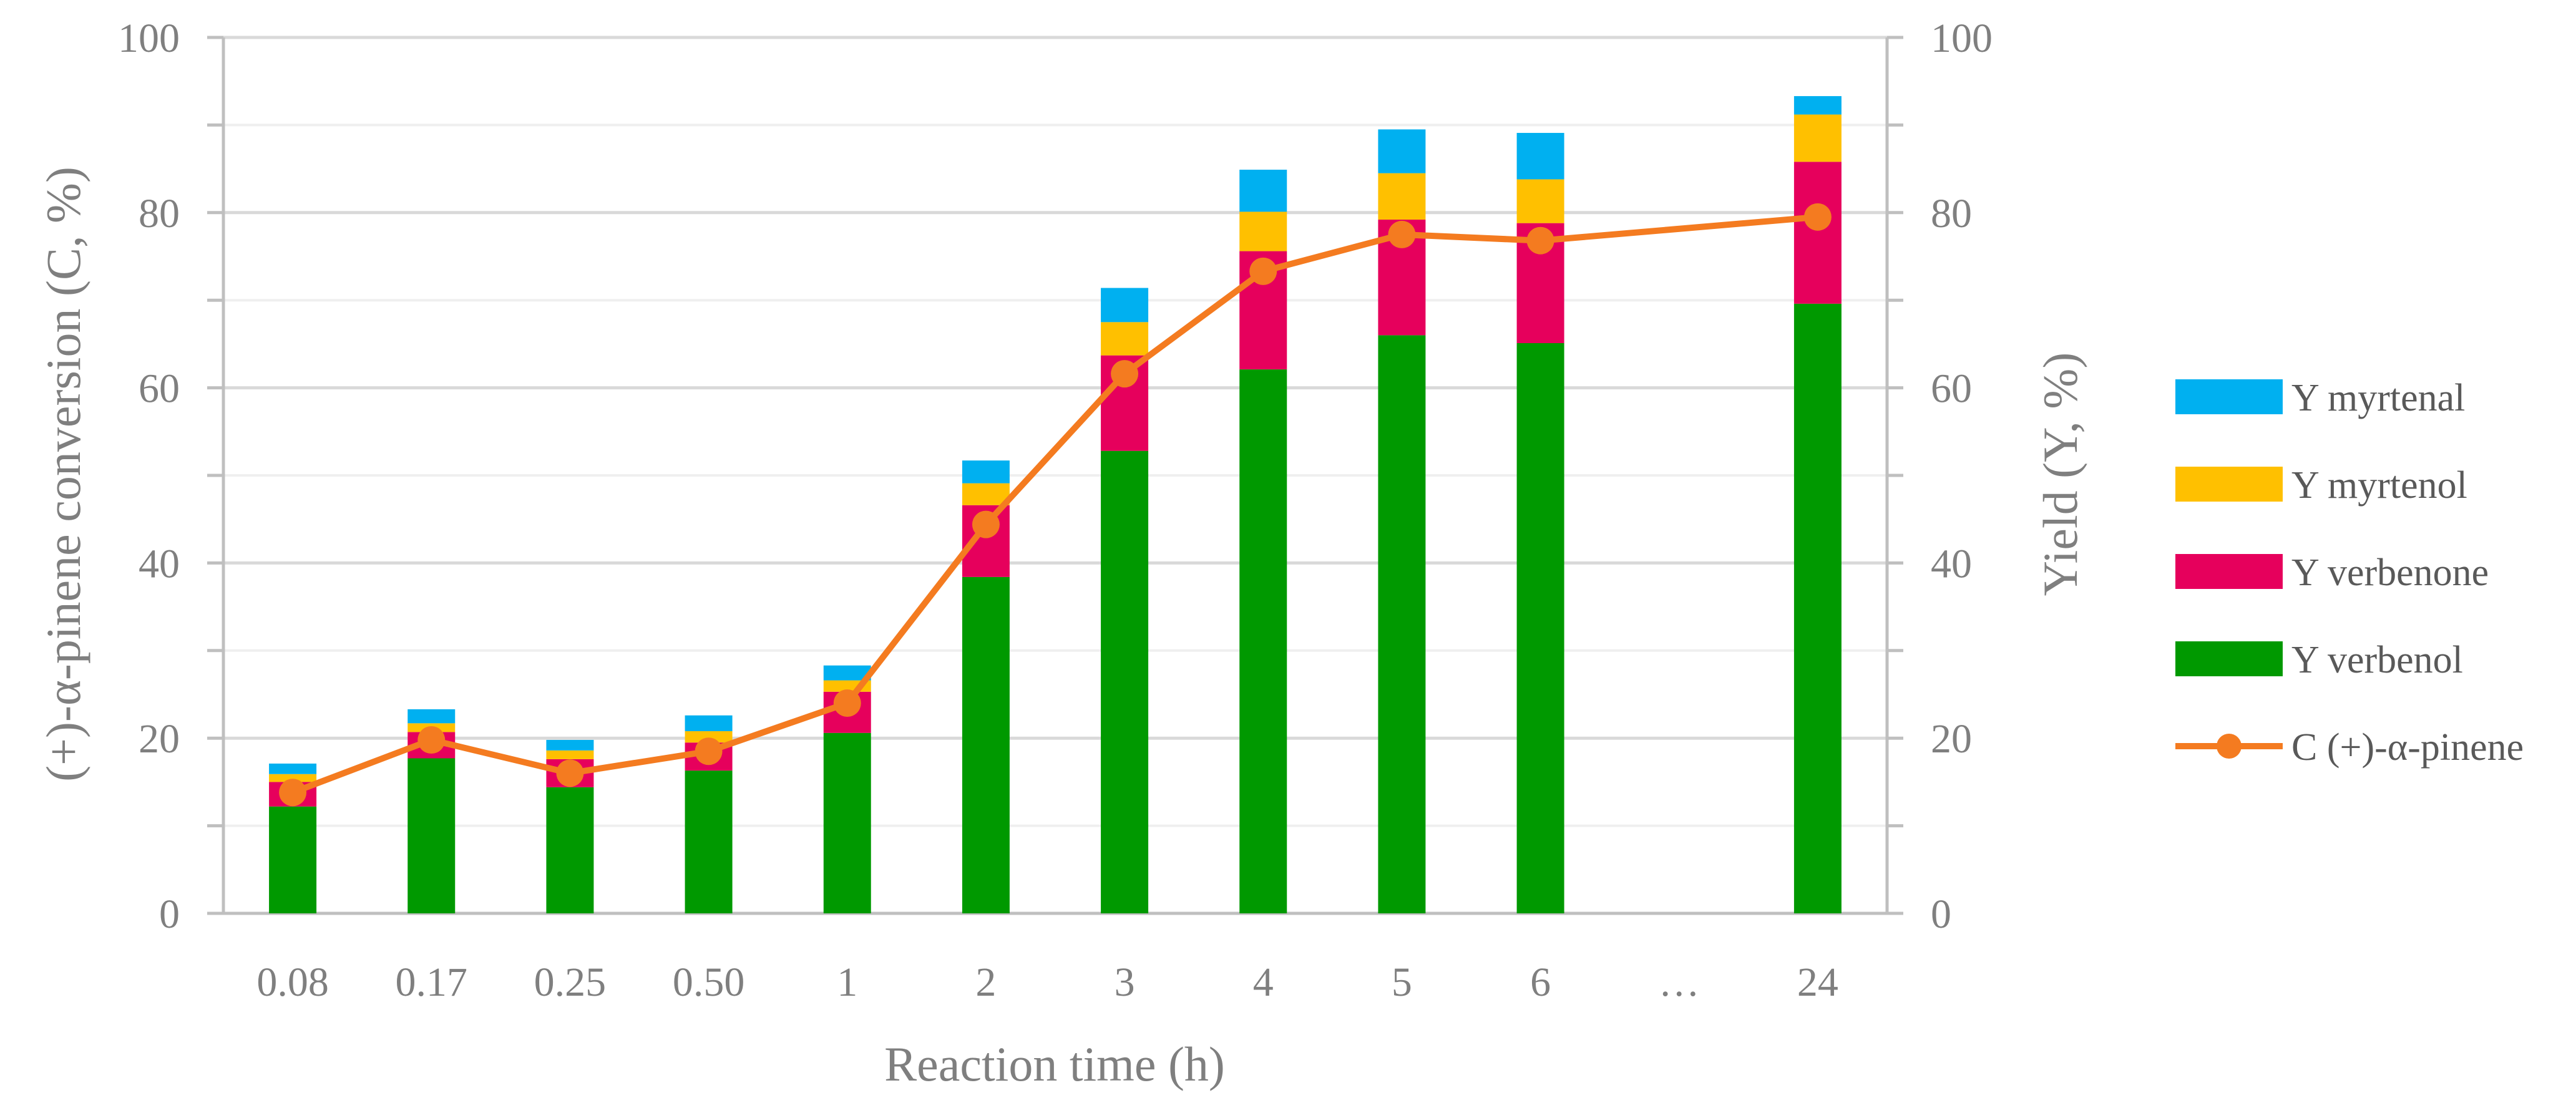  Describe the element at coordinates (2229, 746) in the screenshot. I see `legend-marker` at that location.